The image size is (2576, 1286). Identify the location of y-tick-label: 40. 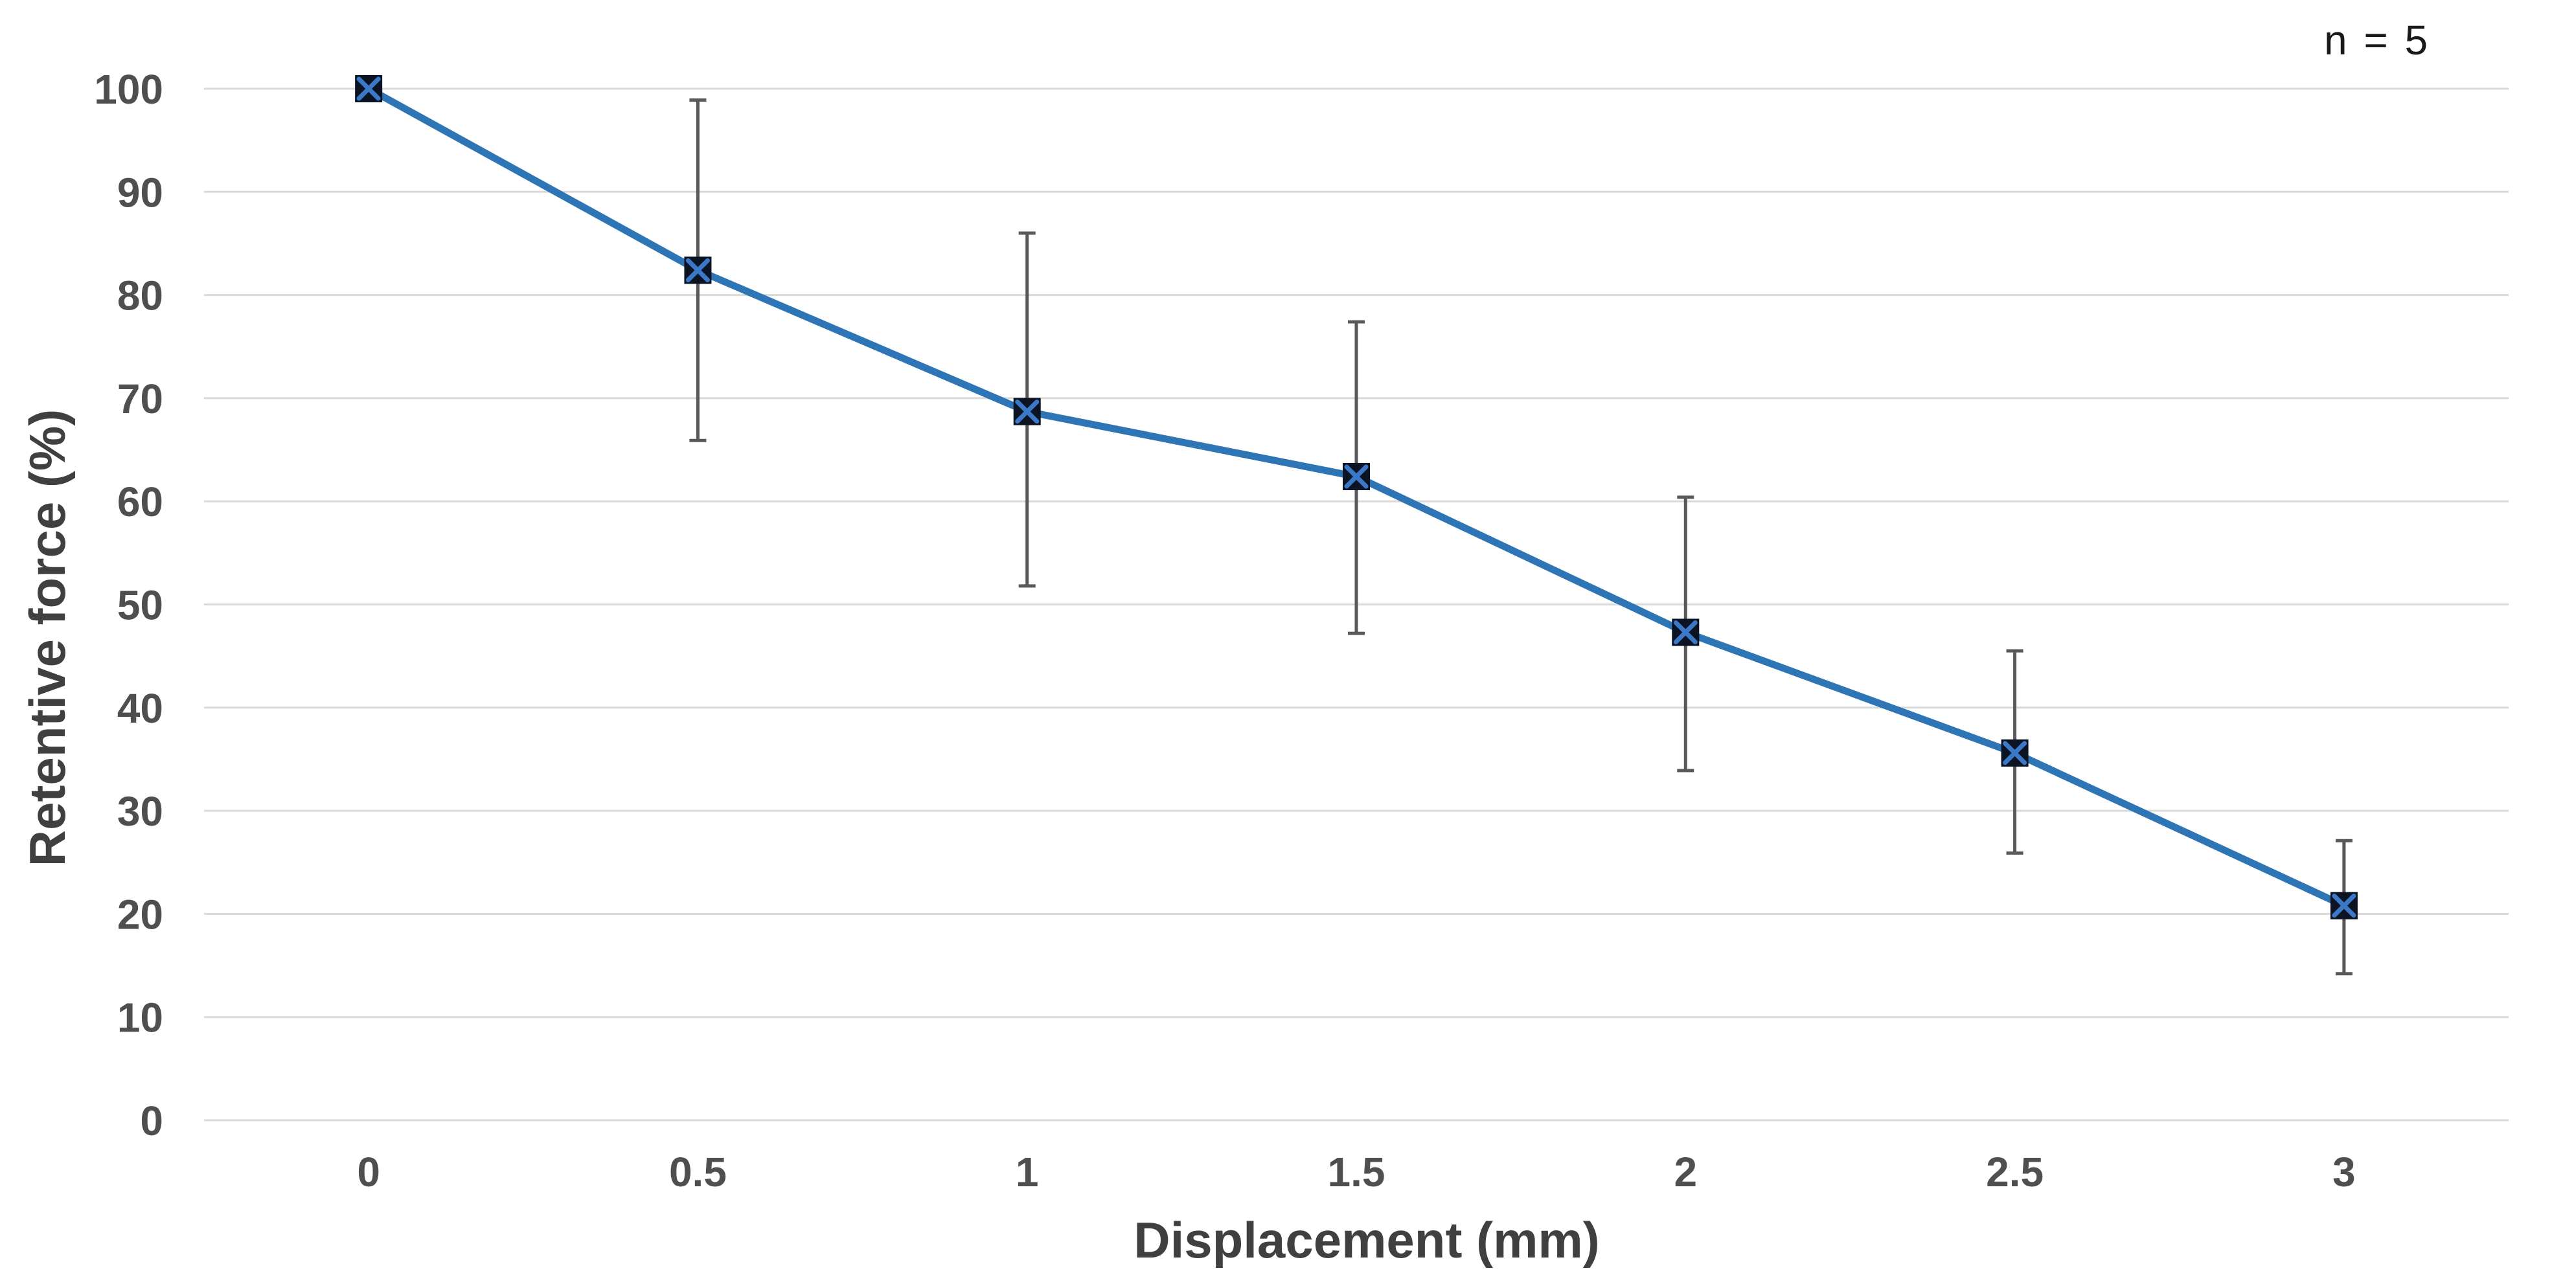
(140, 708).